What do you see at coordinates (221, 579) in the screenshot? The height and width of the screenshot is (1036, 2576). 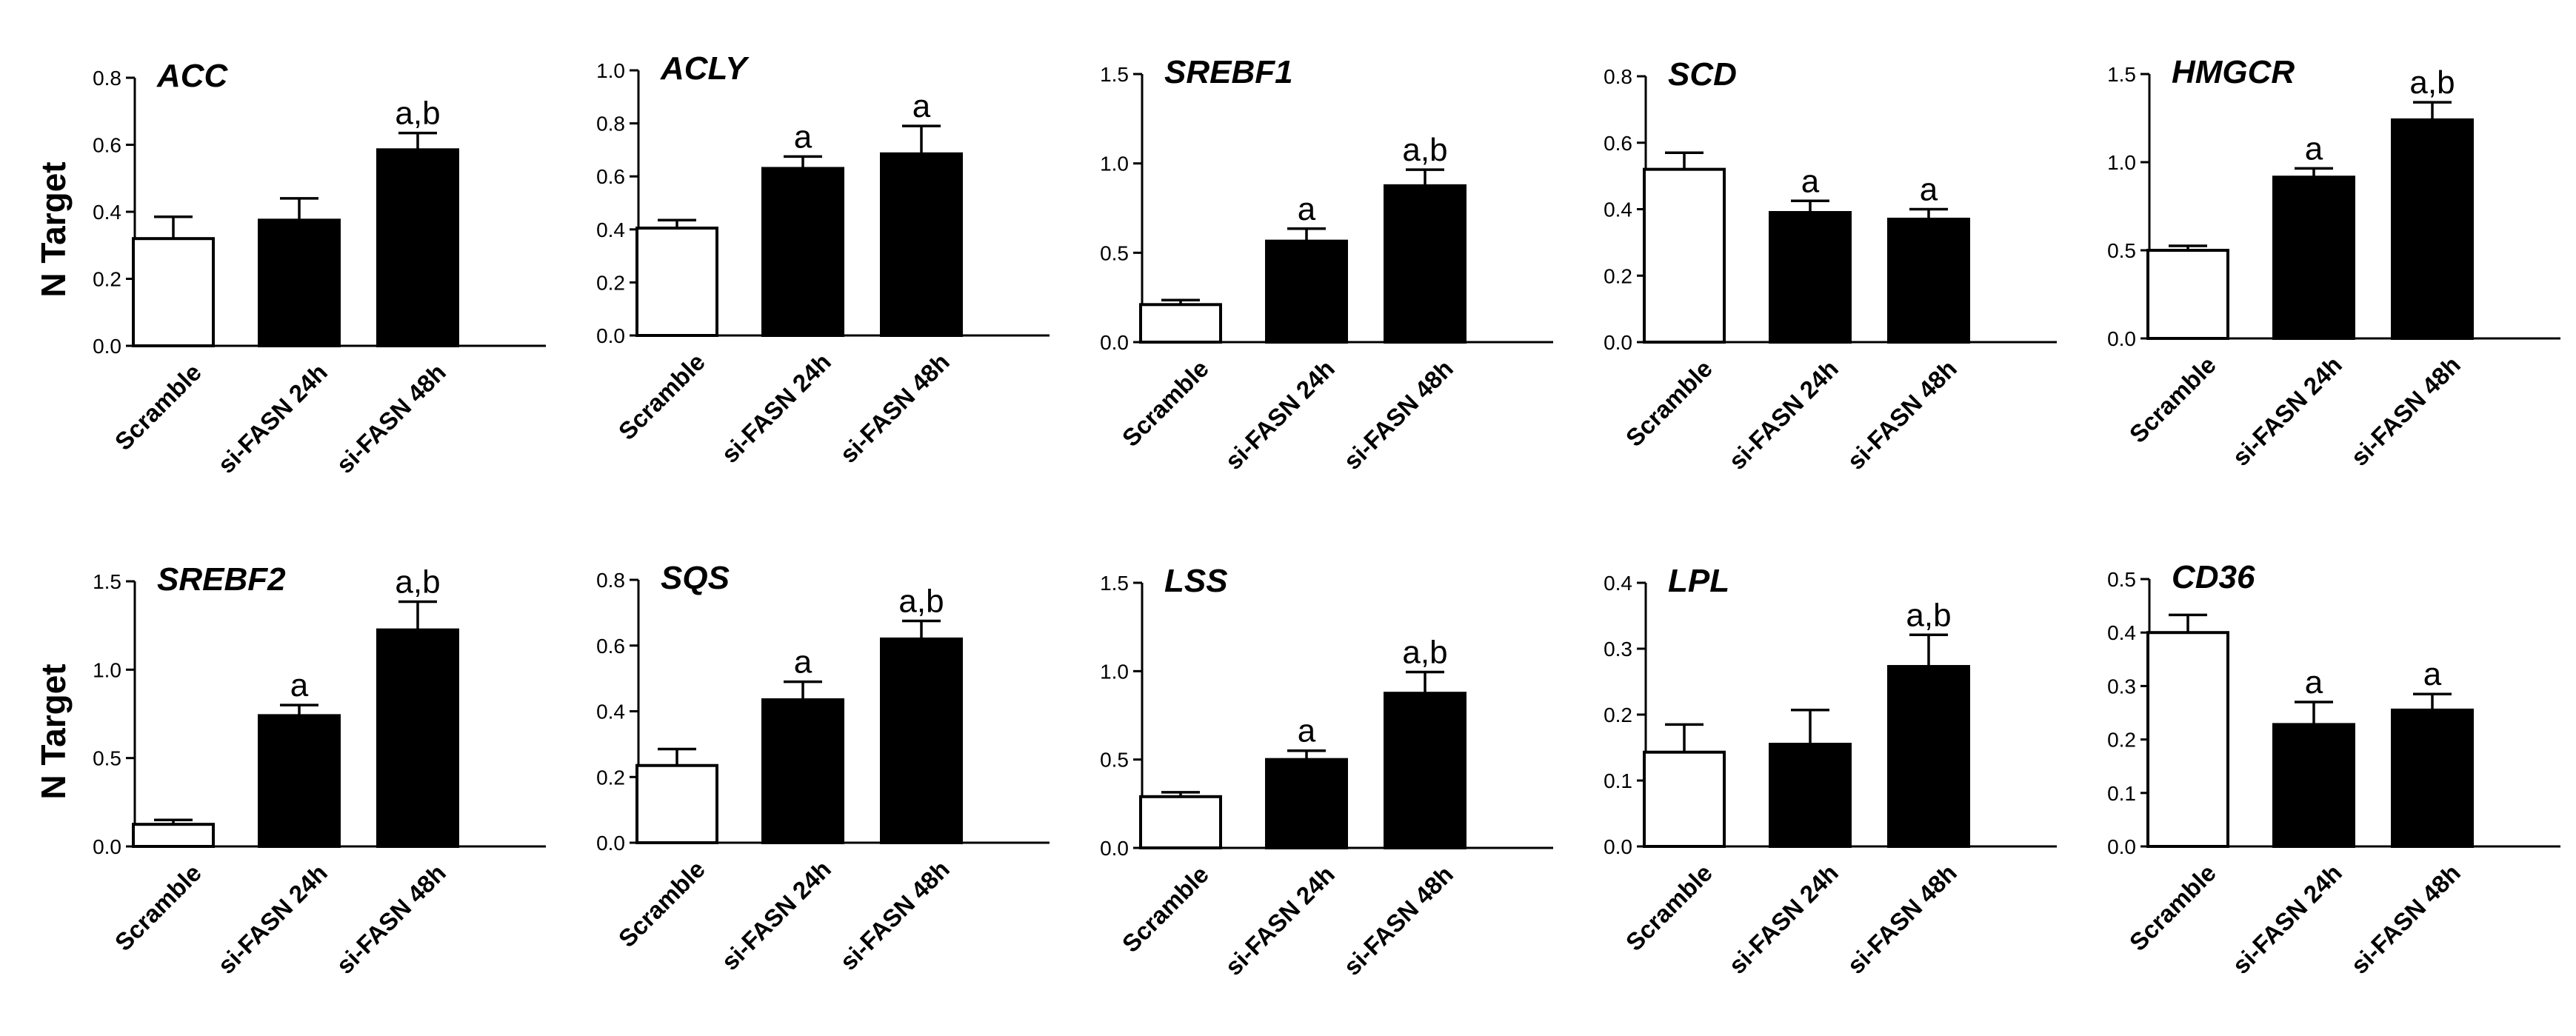 I see `panel-title: SREBF2` at bounding box center [221, 579].